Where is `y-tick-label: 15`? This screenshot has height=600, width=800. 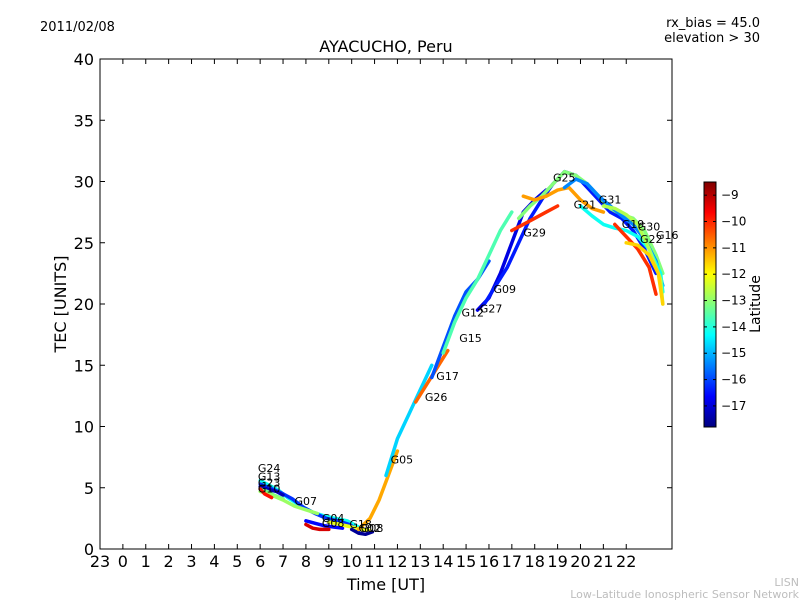
y-tick-label: 15 is located at coordinates (84, 365).